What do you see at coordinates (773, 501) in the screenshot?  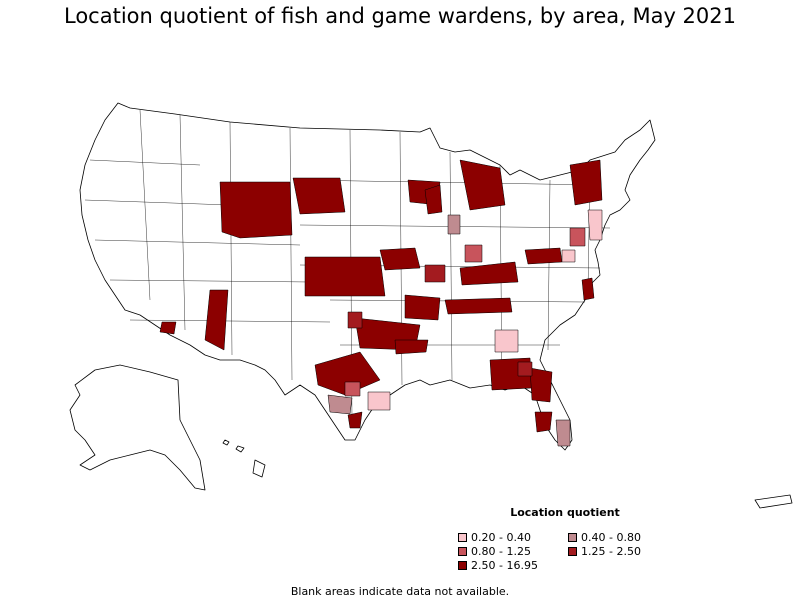 I see `puerto-rico-outline` at bounding box center [773, 501].